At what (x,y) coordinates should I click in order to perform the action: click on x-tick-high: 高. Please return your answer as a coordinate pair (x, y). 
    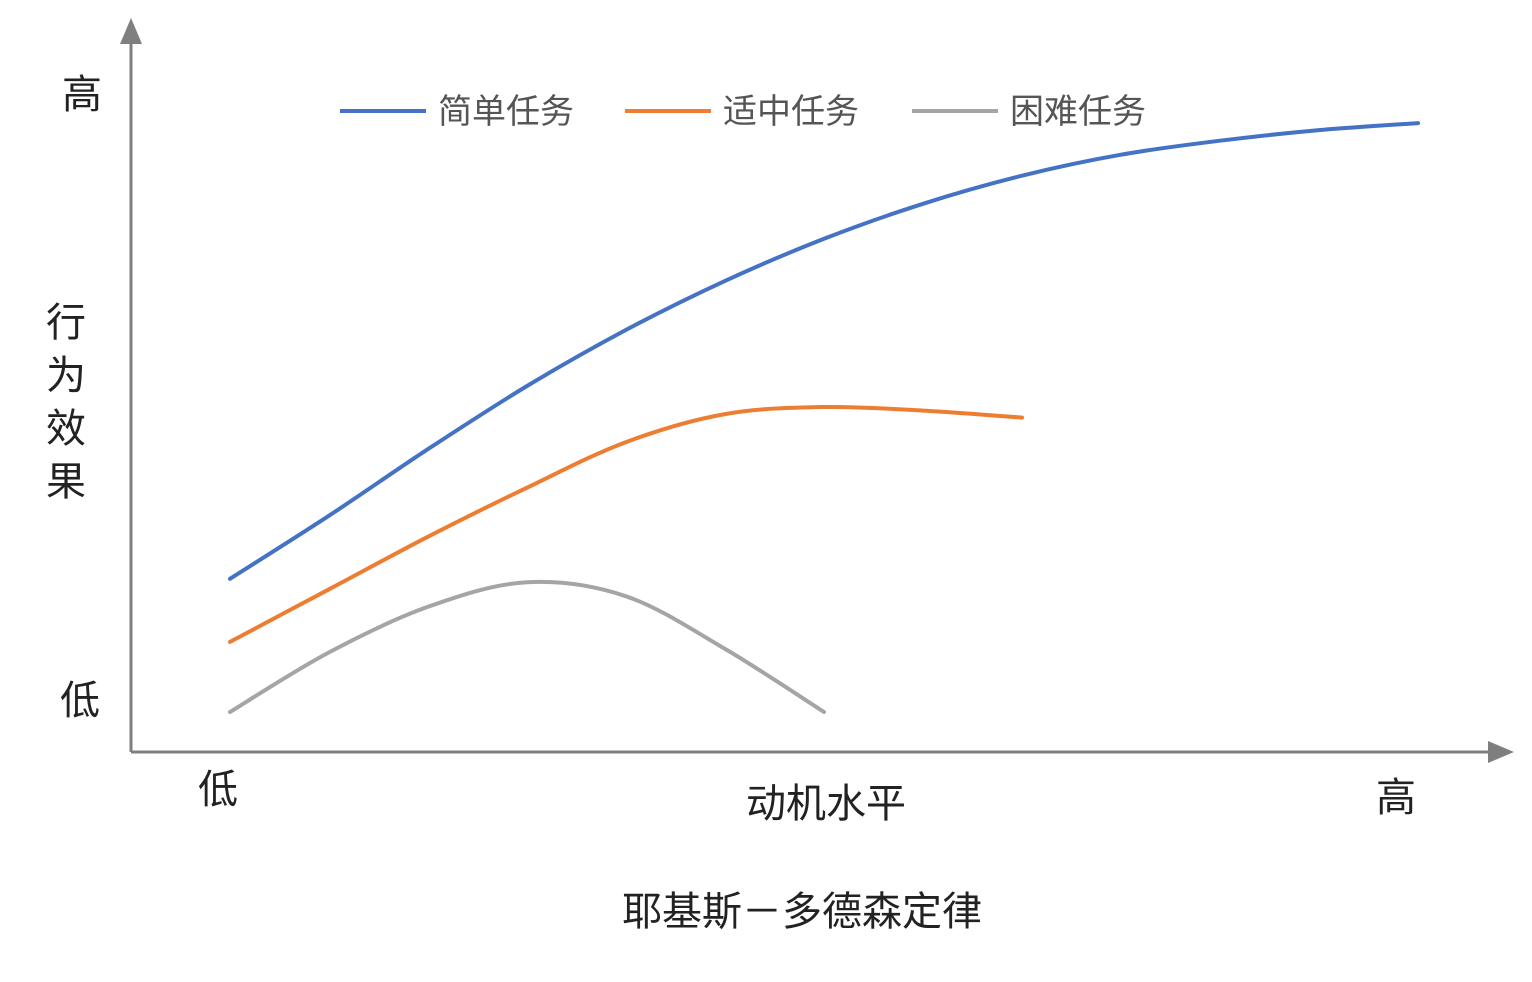
    Looking at the image, I should click on (1396, 798).